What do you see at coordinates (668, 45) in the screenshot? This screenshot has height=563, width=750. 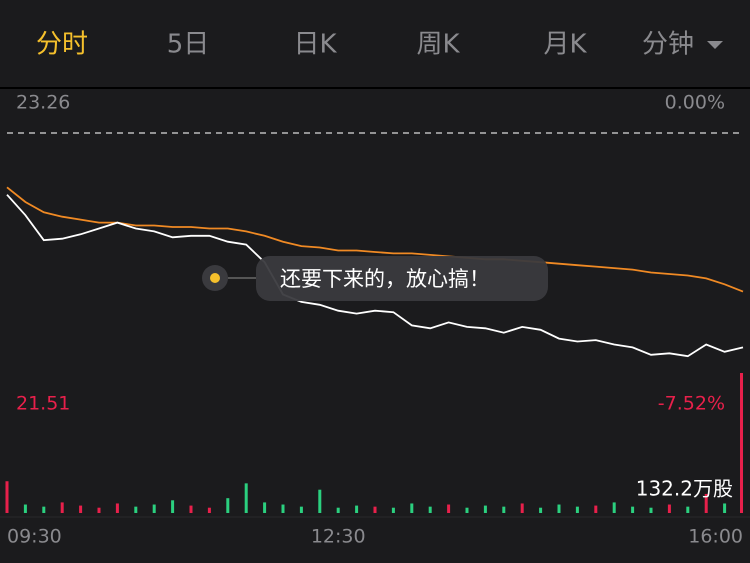 I see `tab: 分钟` at bounding box center [668, 45].